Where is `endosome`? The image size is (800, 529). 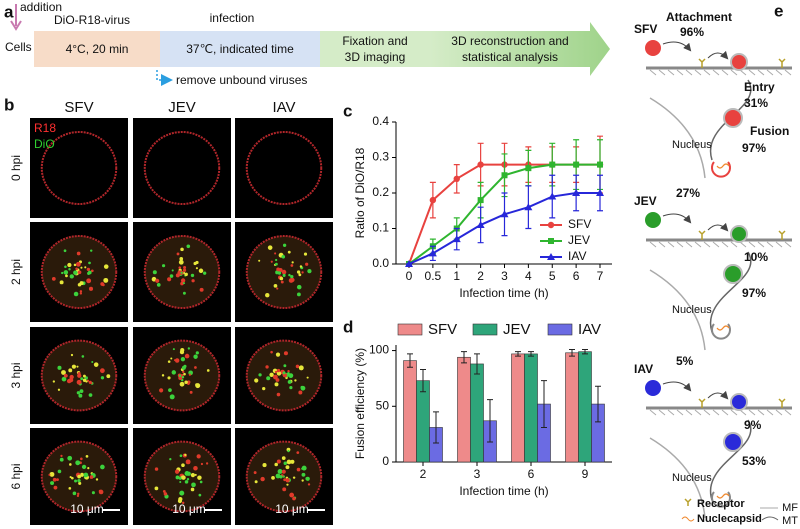
endosome is located at coordinates (733, 274).